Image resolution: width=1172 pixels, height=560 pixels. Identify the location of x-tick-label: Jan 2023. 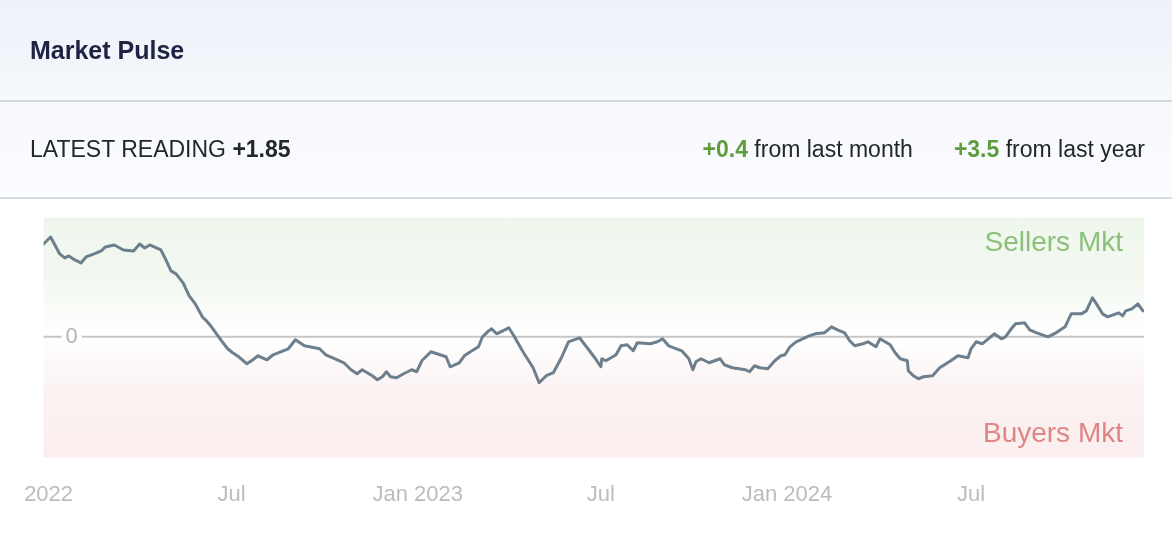
(418, 493).